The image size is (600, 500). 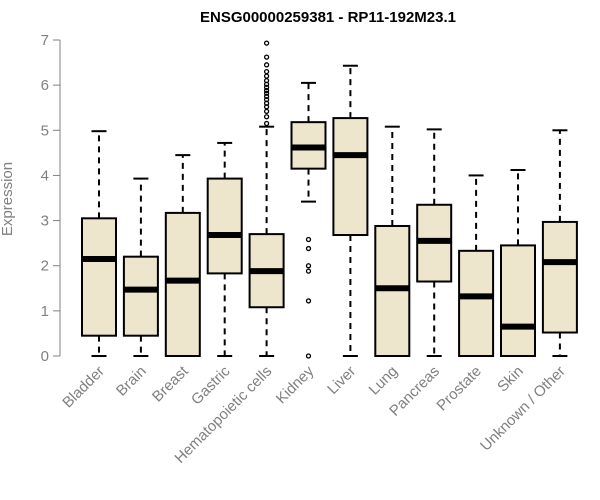 What do you see at coordinates (295, 384) in the screenshot?
I see `x-tick-label: Kidney` at bounding box center [295, 384].